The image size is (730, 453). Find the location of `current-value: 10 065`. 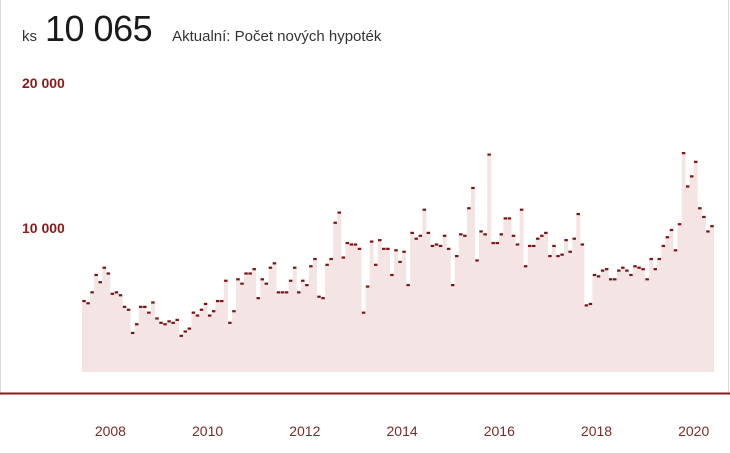

current-value: 10 065 is located at coordinates (99, 28).